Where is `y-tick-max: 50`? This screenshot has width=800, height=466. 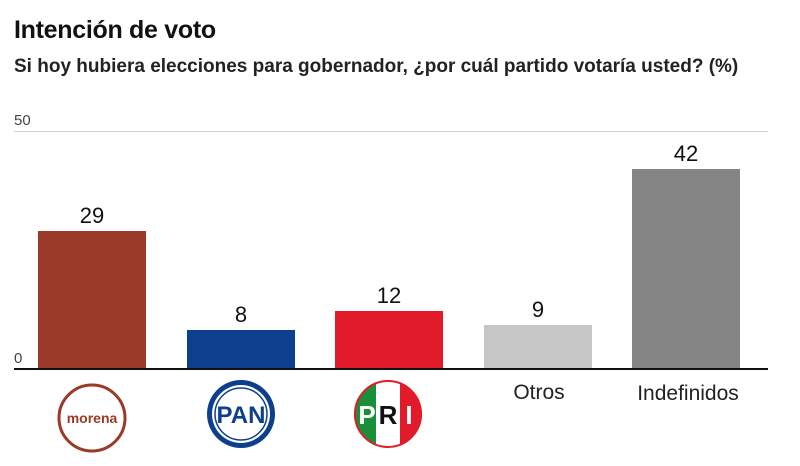
y-tick-max: 50 is located at coordinates (22, 120).